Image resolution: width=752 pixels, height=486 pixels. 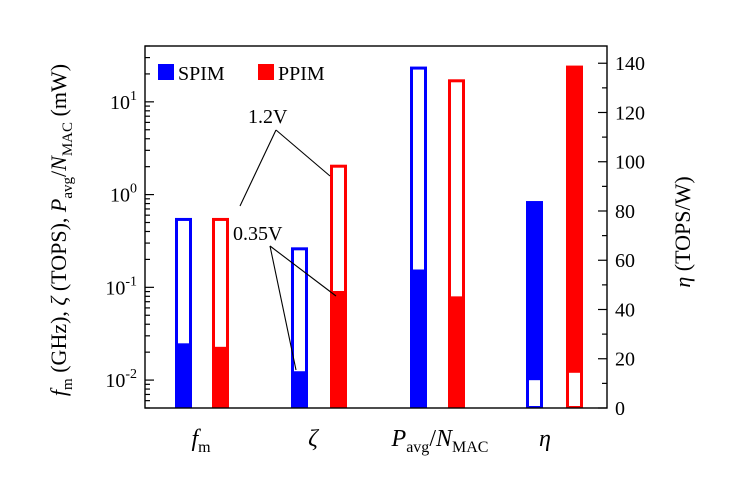 I want to click on category-label-1: ζ, so click(x=314, y=439).